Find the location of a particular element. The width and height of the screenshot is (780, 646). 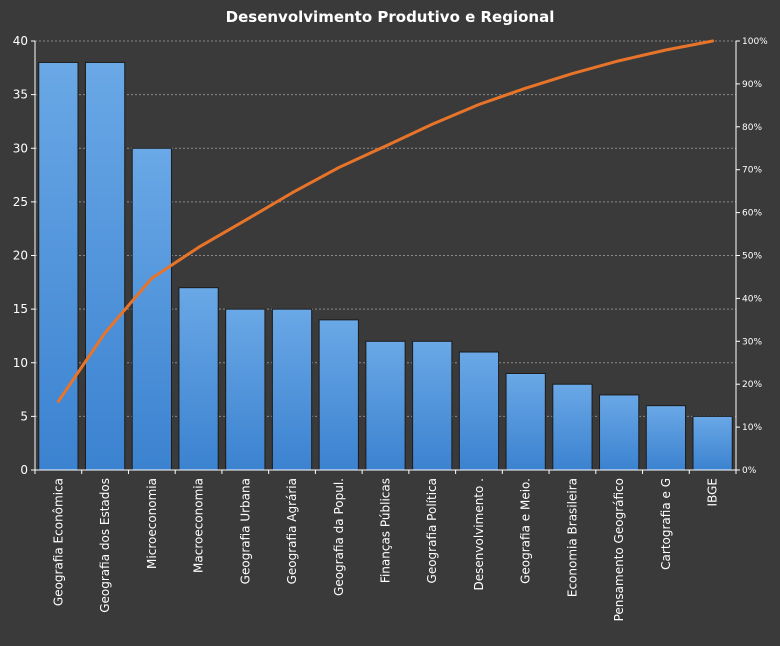

y-axis-primary: 0 5 10 15 20 25 30 35 40 is located at coordinates (24, 255).